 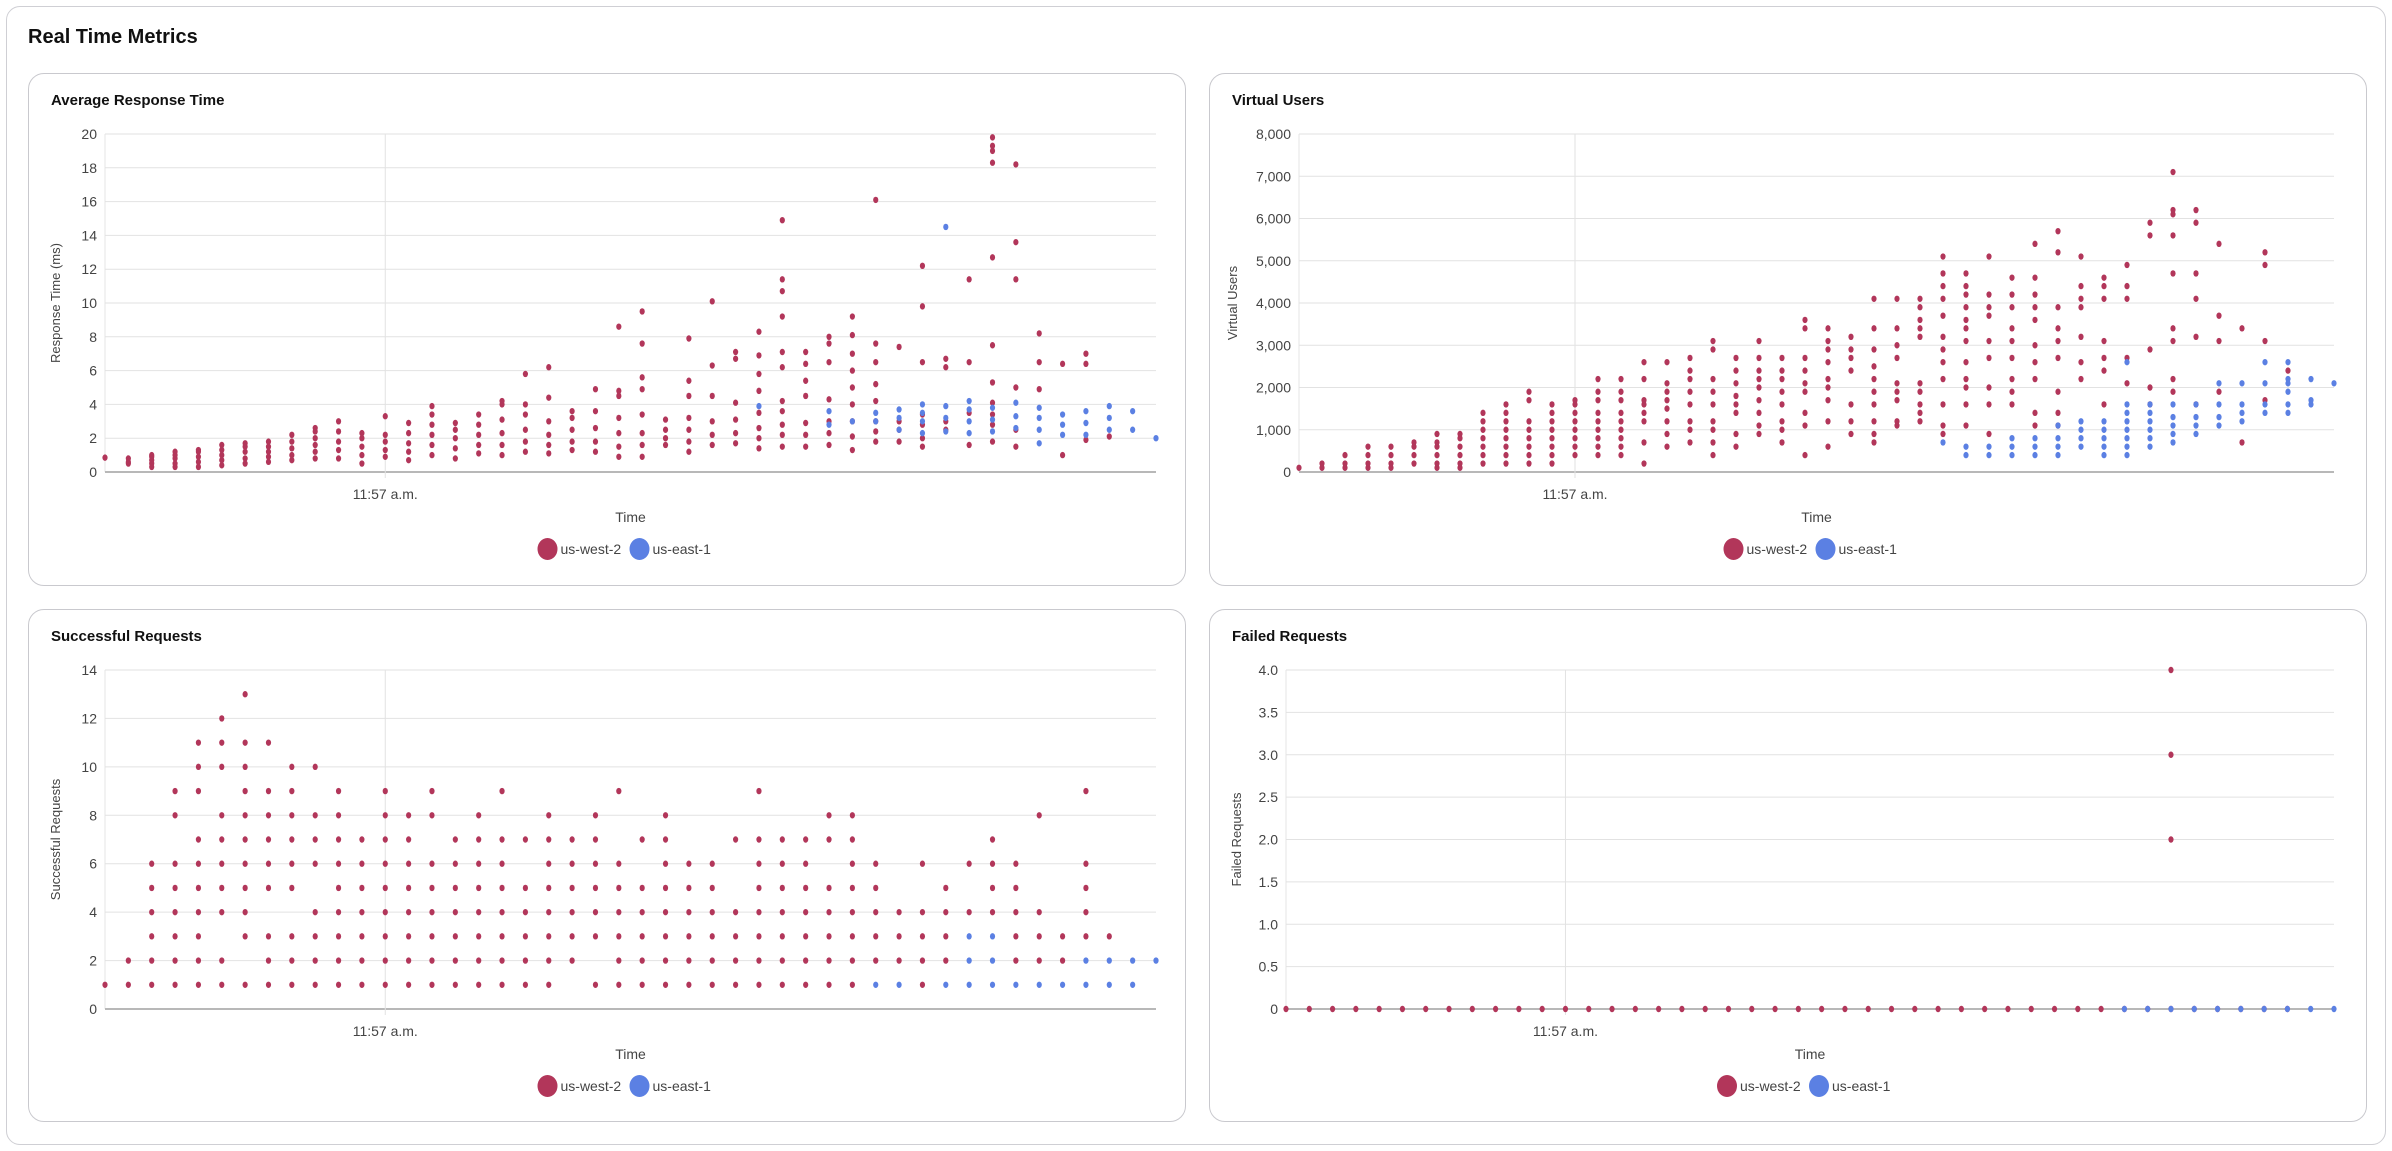 I want to click on y-axis-title: Failed Requests, so click(x=1236, y=839).